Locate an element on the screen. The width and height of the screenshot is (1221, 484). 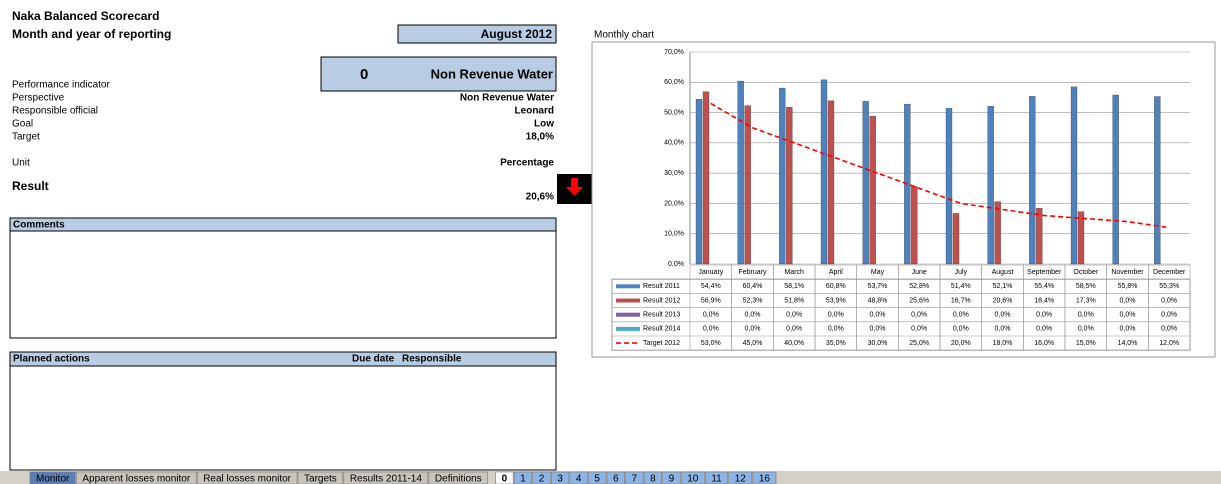
sheet-tab-label: Real losses monitor is located at coordinates (247, 479).